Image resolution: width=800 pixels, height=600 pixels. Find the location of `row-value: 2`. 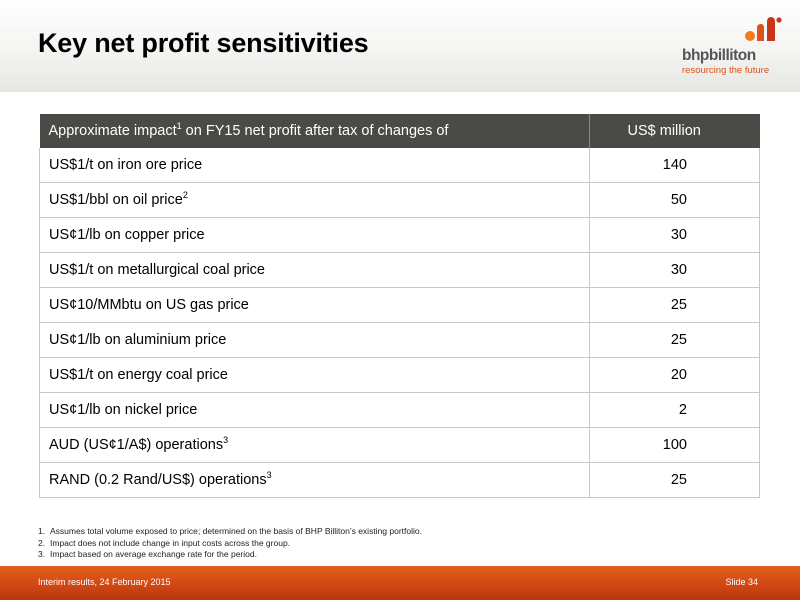

row-value: 2 is located at coordinates (674, 410).